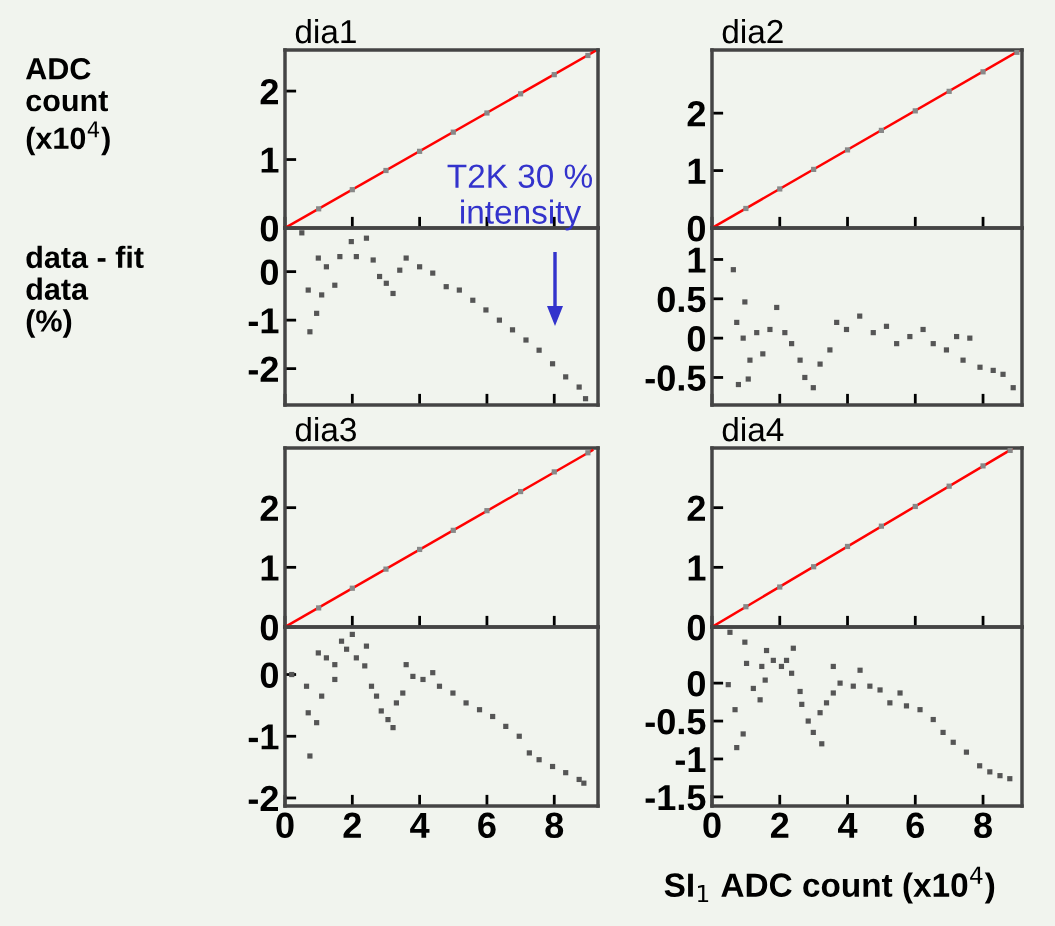 The height and width of the screenshot is (926, 1055). What do you see at coordinates (269, 91) in the screenshot?
I see `y-tick-label: 2` at bounding box center [269, 91].